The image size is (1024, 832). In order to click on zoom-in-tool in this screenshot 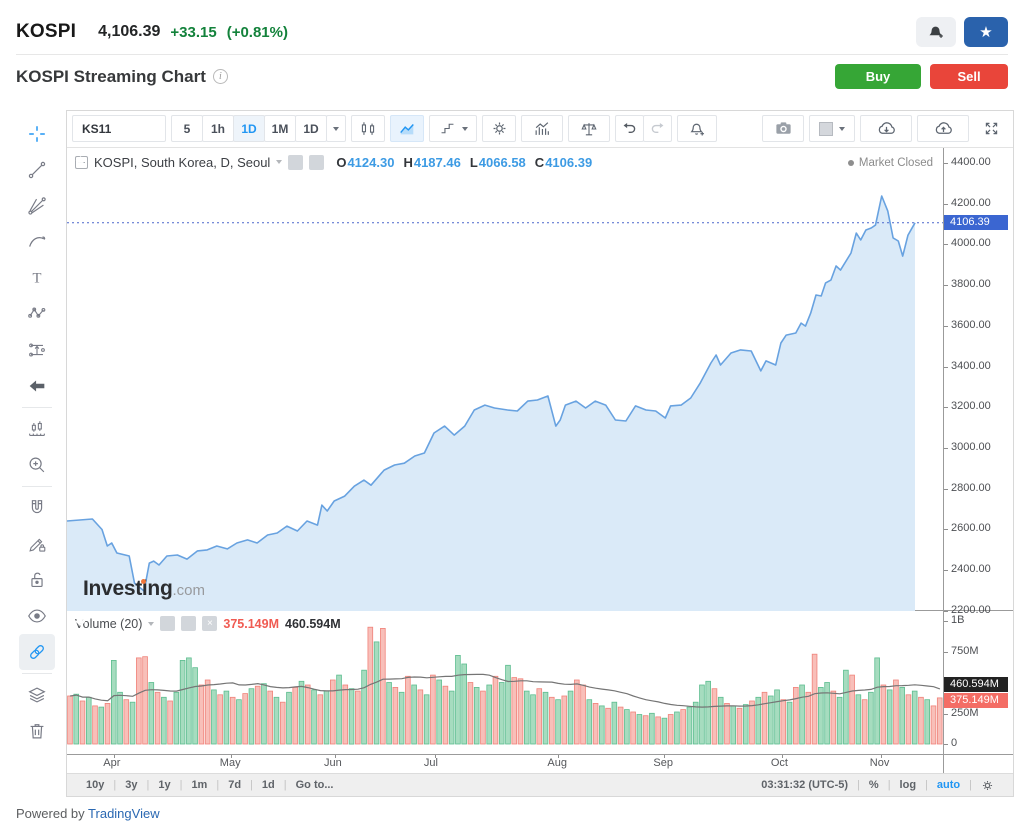, I will do `click(37, 465)`.